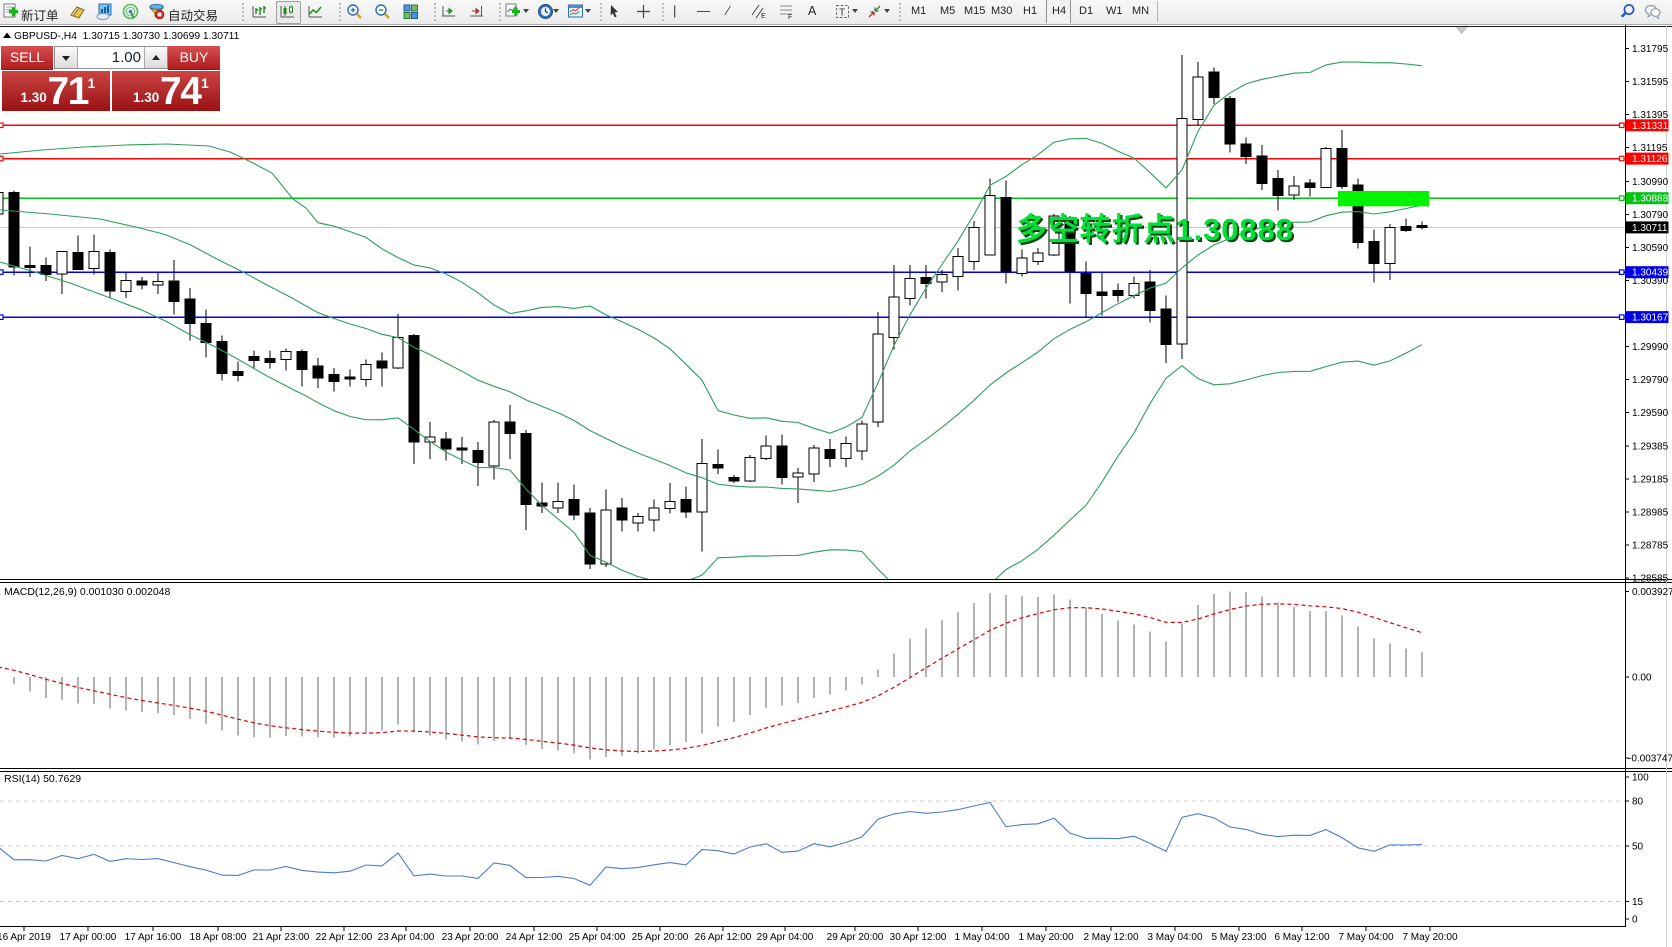 The height and width of the screenshot is (947, 1672). I want to click on svg-text: 17 Apr 00:00, so click(88, 937).